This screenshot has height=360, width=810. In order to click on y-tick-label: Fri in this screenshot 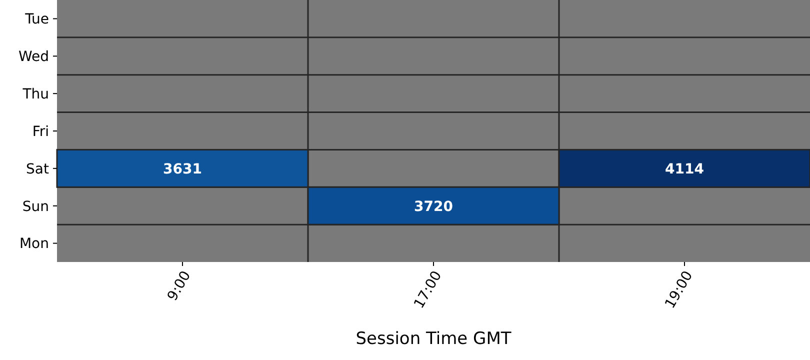, I will do `click(40, 132)`.